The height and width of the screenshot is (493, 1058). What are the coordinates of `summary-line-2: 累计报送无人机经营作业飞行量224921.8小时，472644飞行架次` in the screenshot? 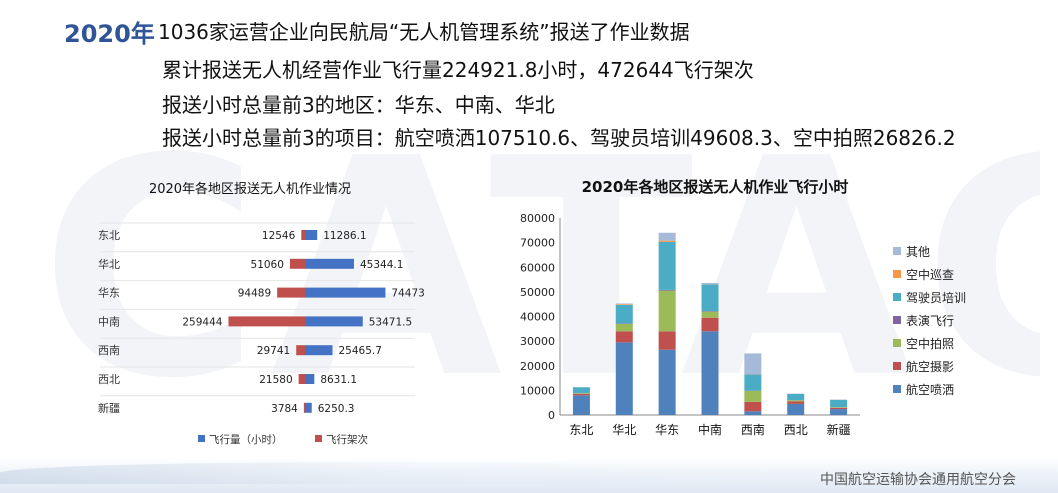 It's located at (458, 70).